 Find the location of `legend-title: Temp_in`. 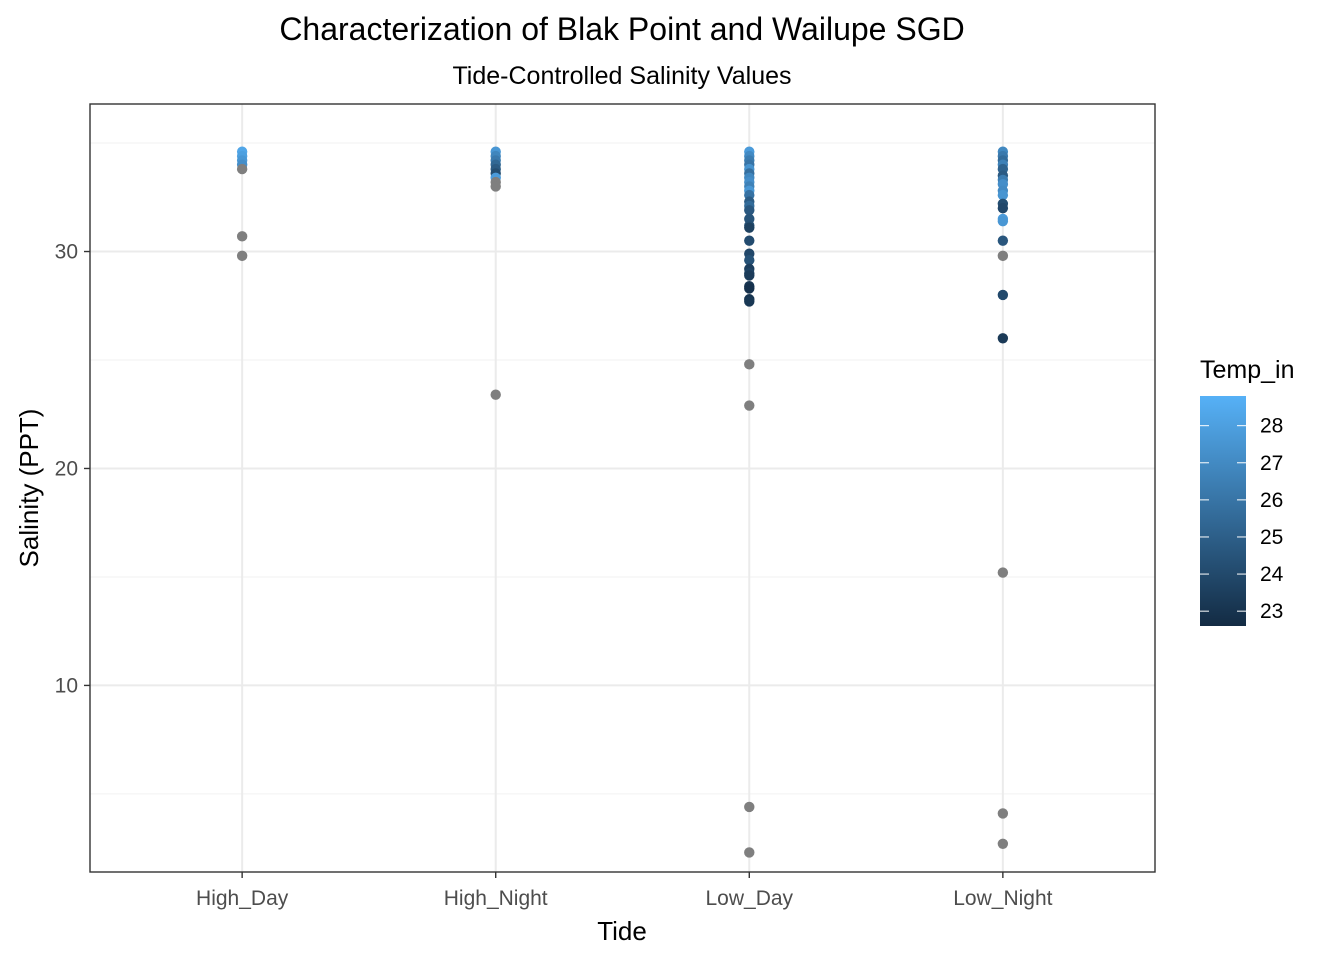

legend-title: Temp_in is located at coordinates (1247, 370).